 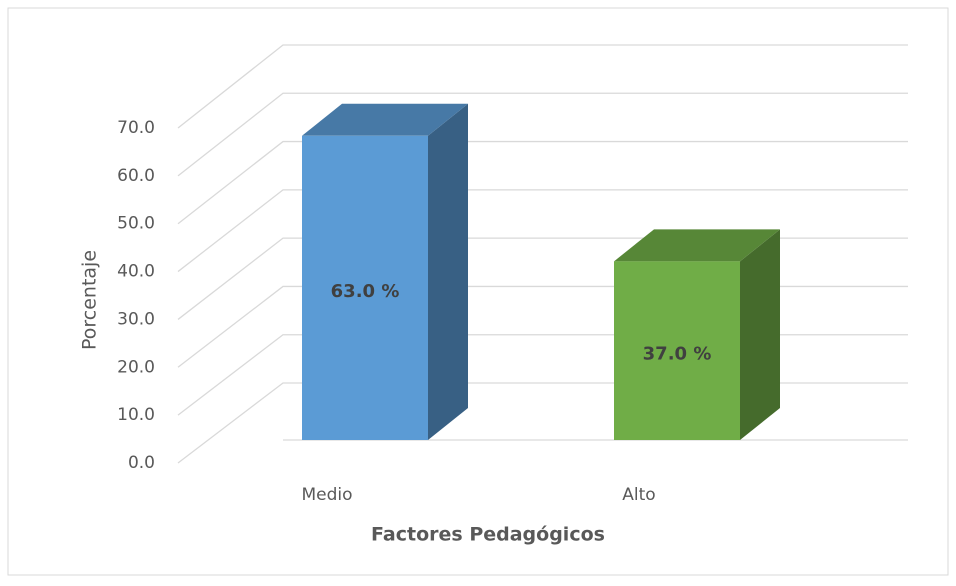 What do you see at coordinates (326, 495) in the screenshot?
I see `x-tick-label: Medio` at bounding box center [326, 495].